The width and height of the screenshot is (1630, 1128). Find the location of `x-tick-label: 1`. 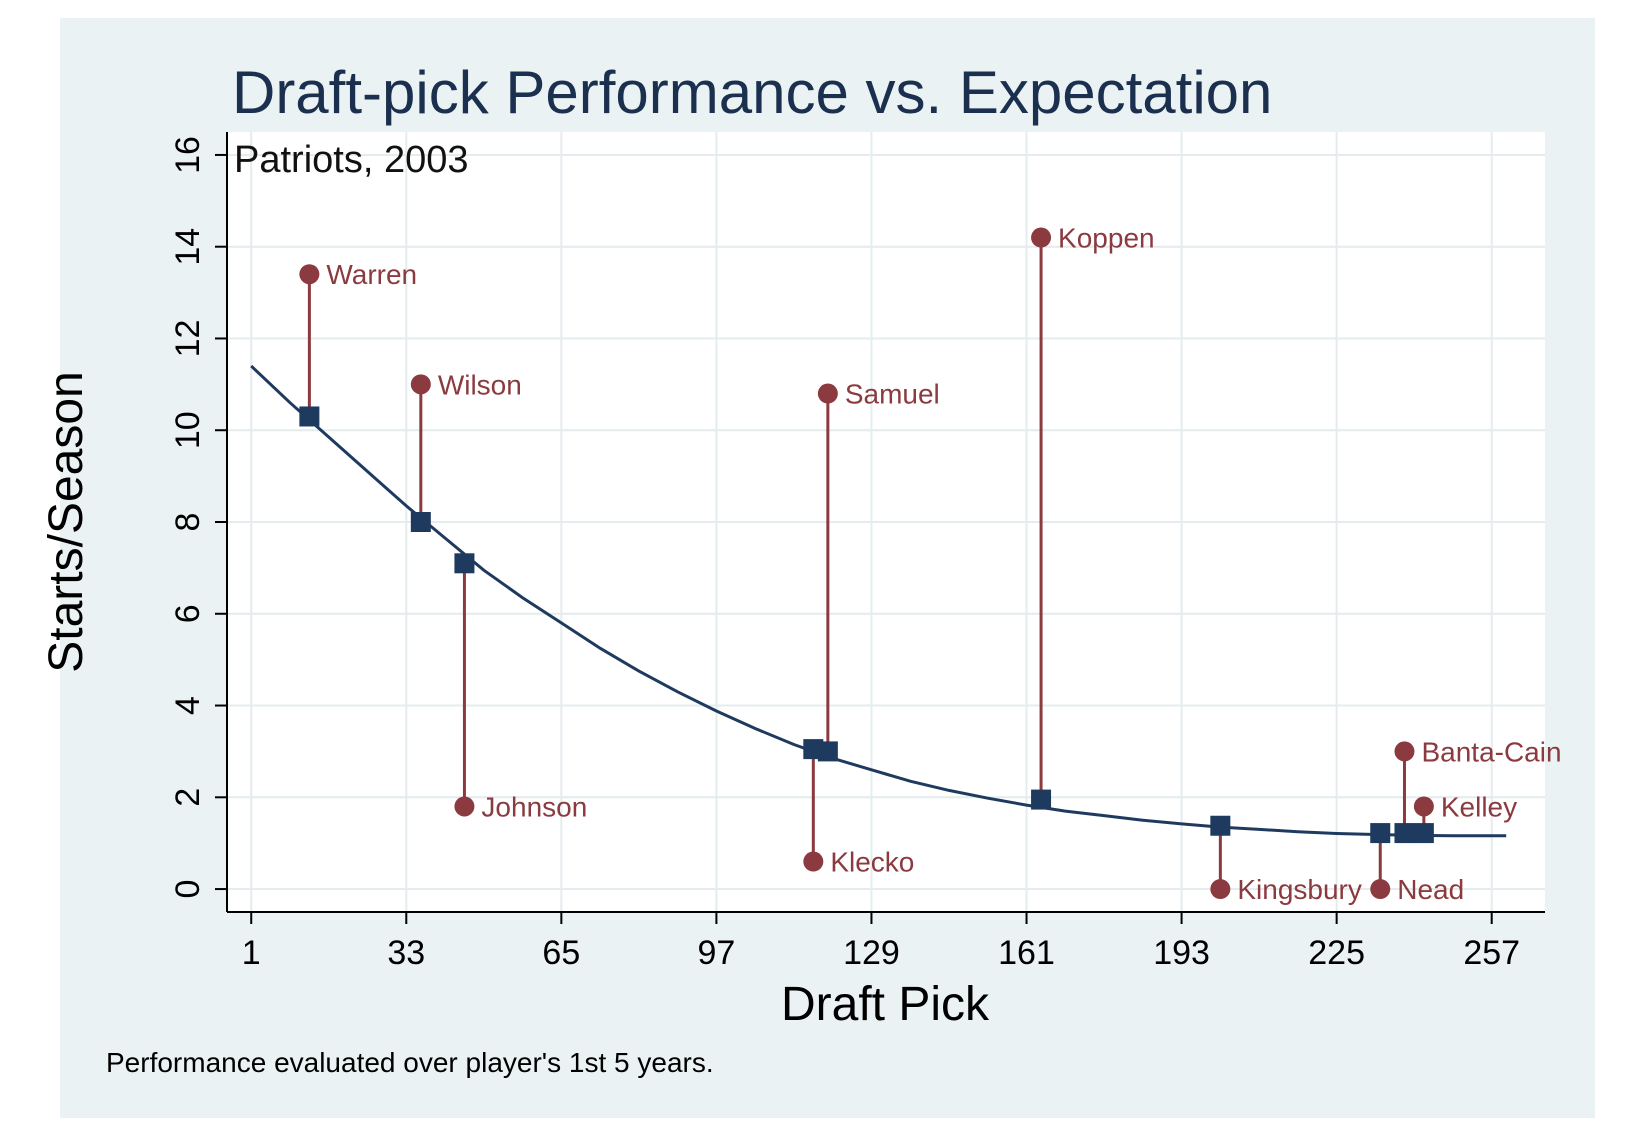

x-tick-label: 1 is located at coordinates (251, 953).